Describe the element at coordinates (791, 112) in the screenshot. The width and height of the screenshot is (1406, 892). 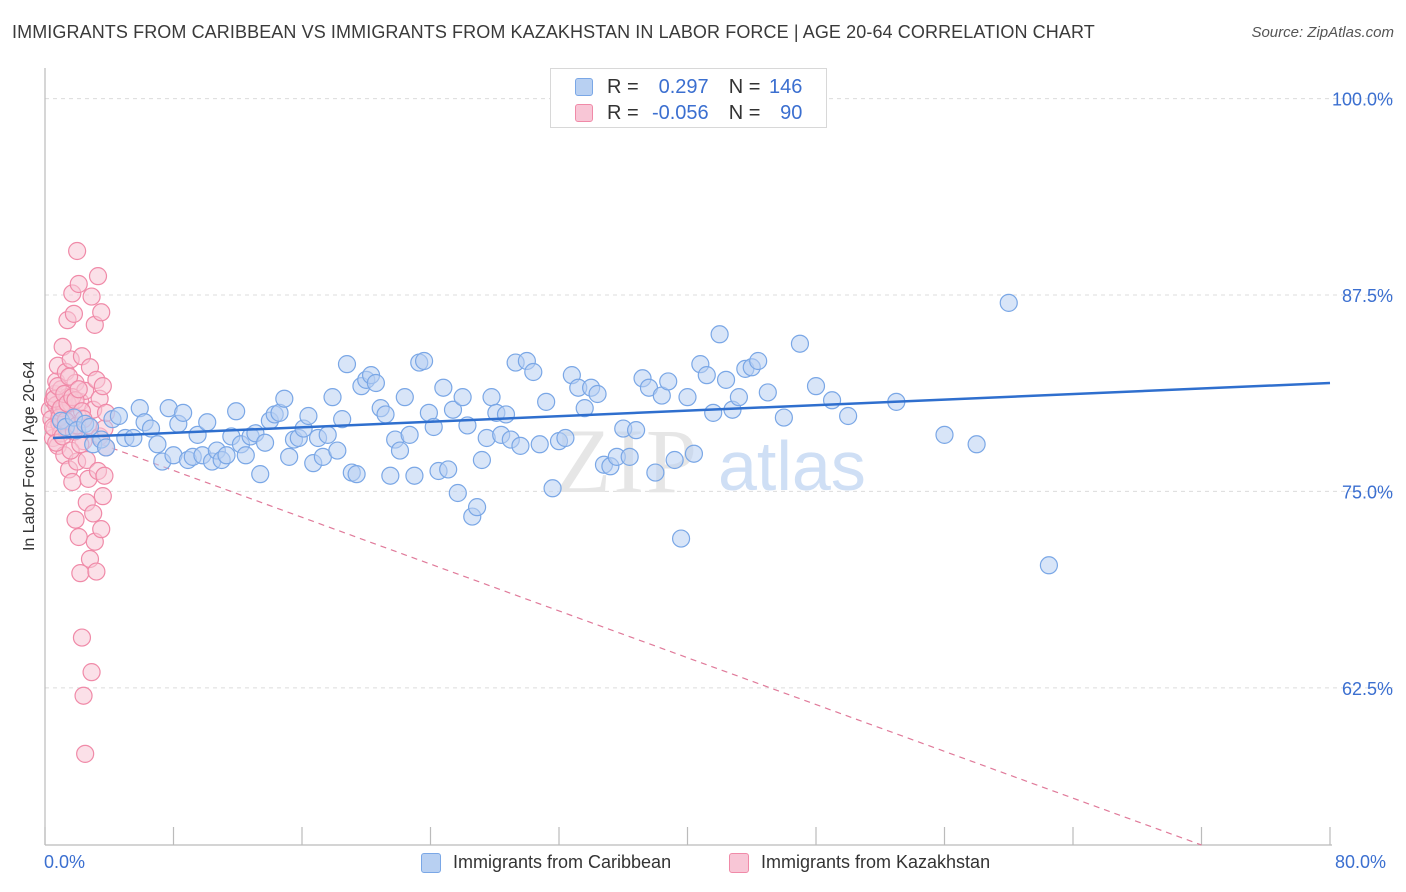
I see `n-value: 90` at that location.